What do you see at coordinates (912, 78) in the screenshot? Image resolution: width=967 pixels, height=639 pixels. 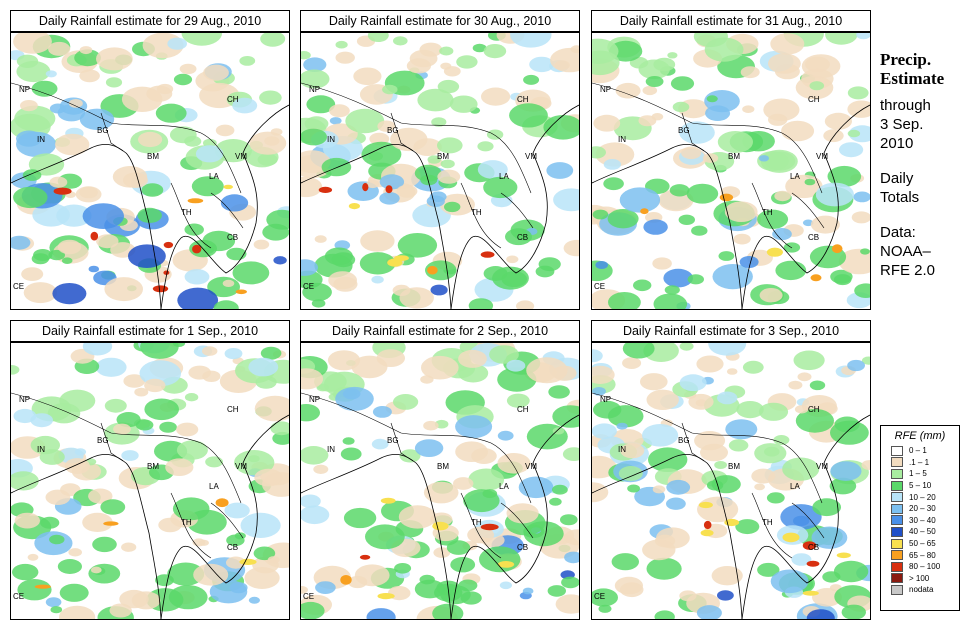 I see `caption-title-2: Estimate` at bounding box center [912, 78].